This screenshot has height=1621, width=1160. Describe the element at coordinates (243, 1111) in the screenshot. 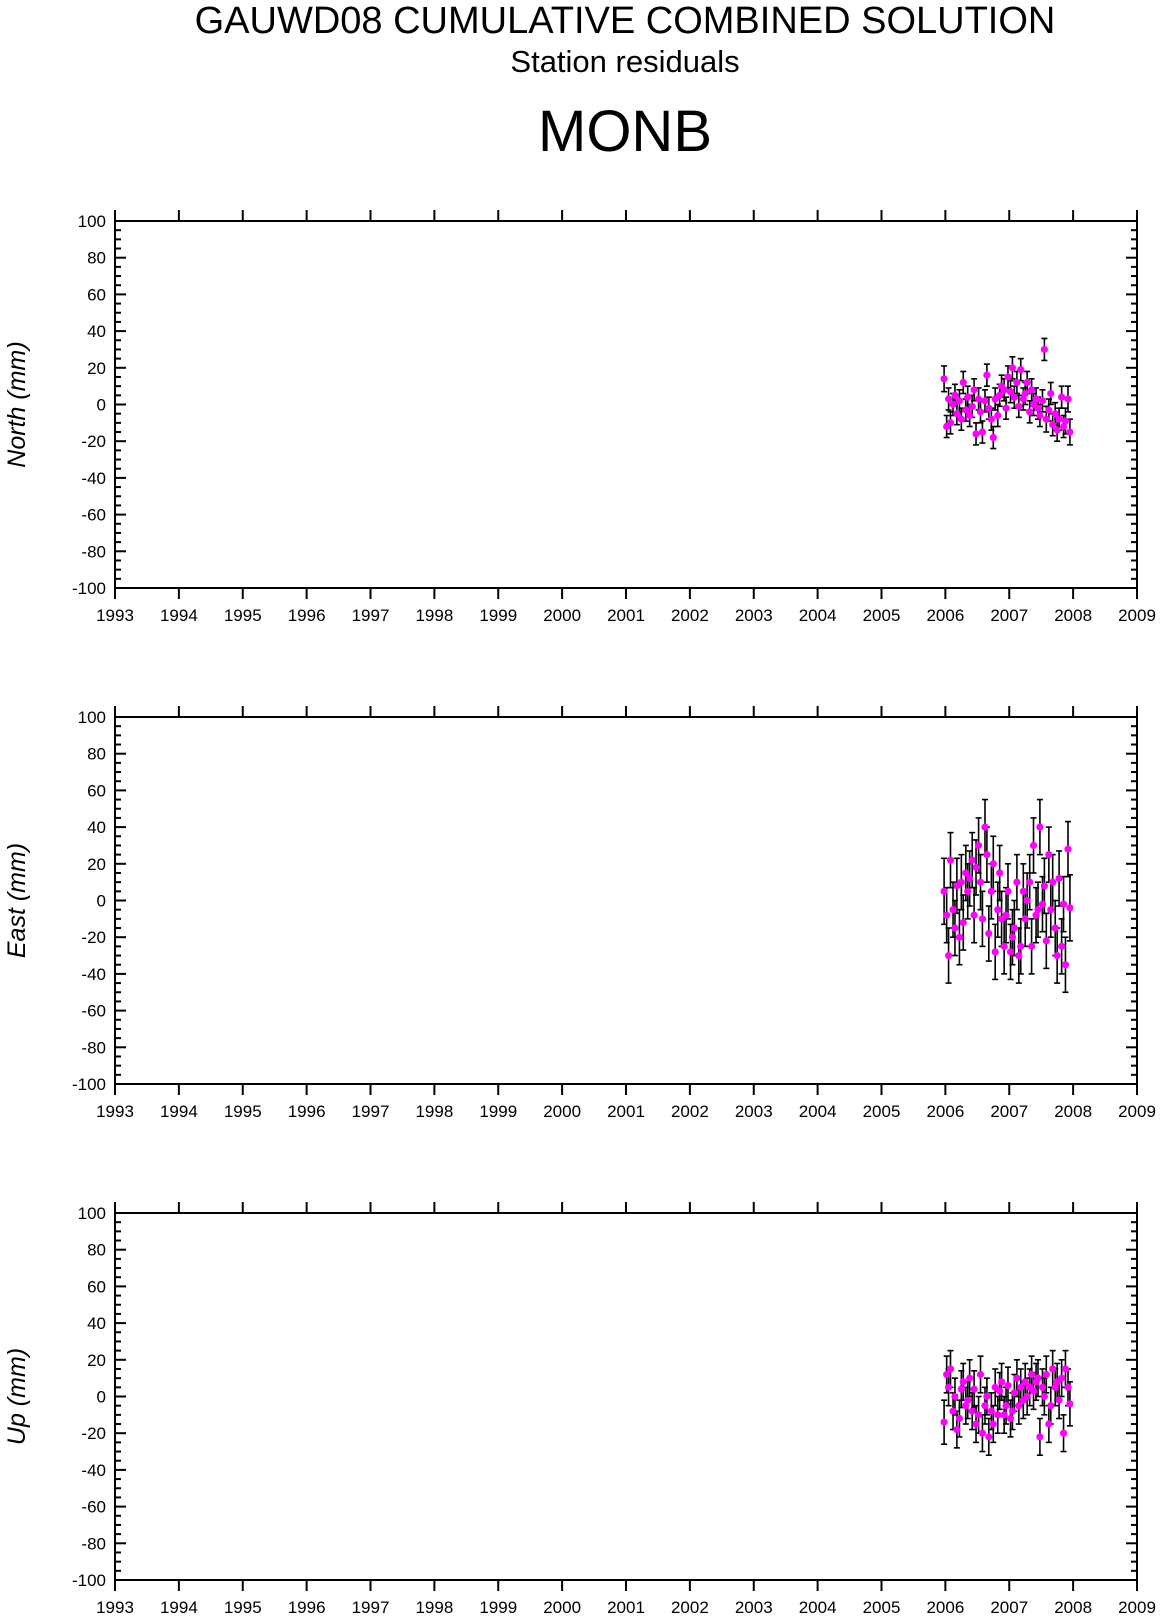

I see `x-tick-label: 1995` at that location.